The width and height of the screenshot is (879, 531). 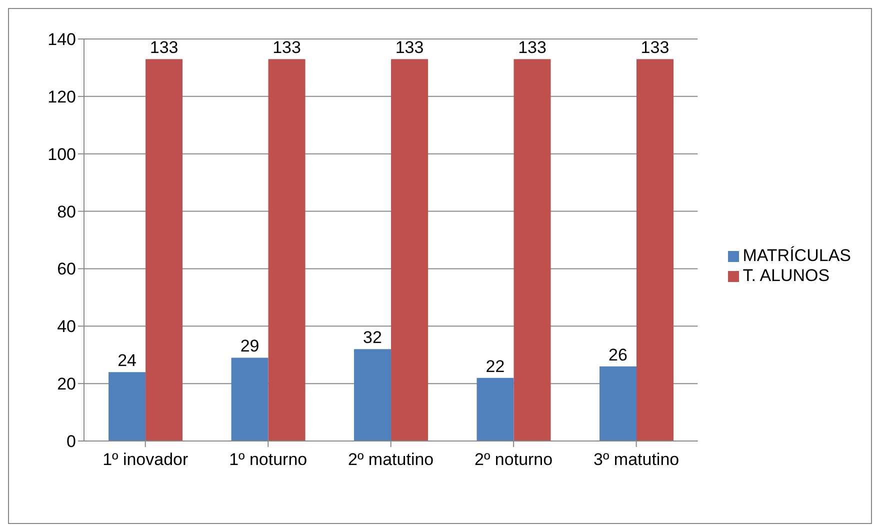 What do you see at coordinates (66, 384) in the screenshot?
I see `y-tick-label: 20` at bounding box center [66, 384].